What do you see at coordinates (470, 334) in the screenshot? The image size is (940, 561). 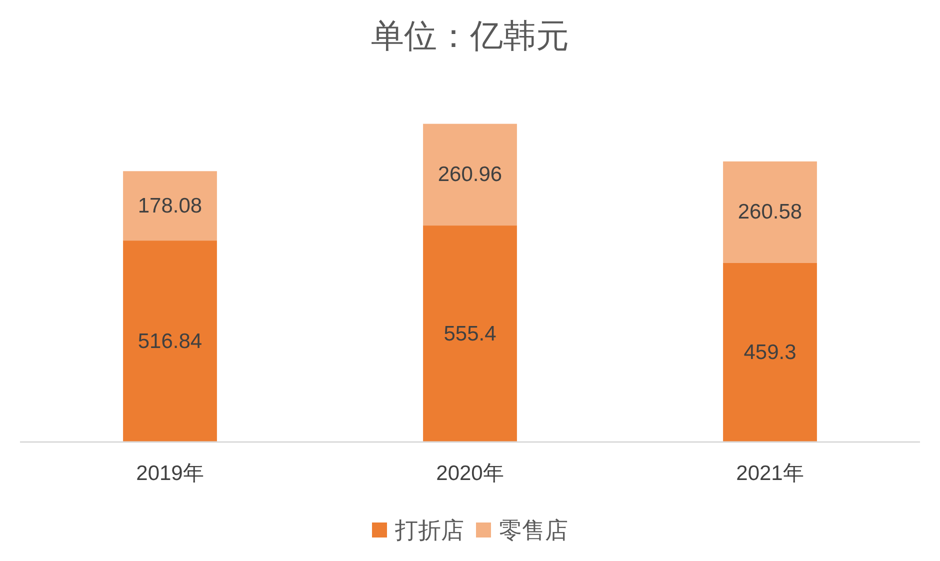 I see `data-label: 555.4` at bounding box center [470, 334].